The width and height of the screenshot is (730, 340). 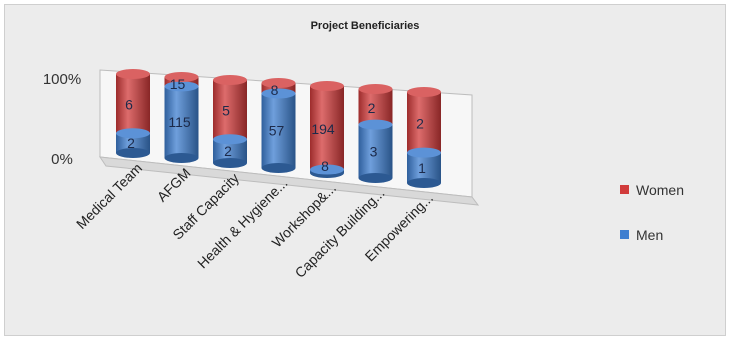 I want to click on data-label-men-4: 8, so click(x=325, y=166).